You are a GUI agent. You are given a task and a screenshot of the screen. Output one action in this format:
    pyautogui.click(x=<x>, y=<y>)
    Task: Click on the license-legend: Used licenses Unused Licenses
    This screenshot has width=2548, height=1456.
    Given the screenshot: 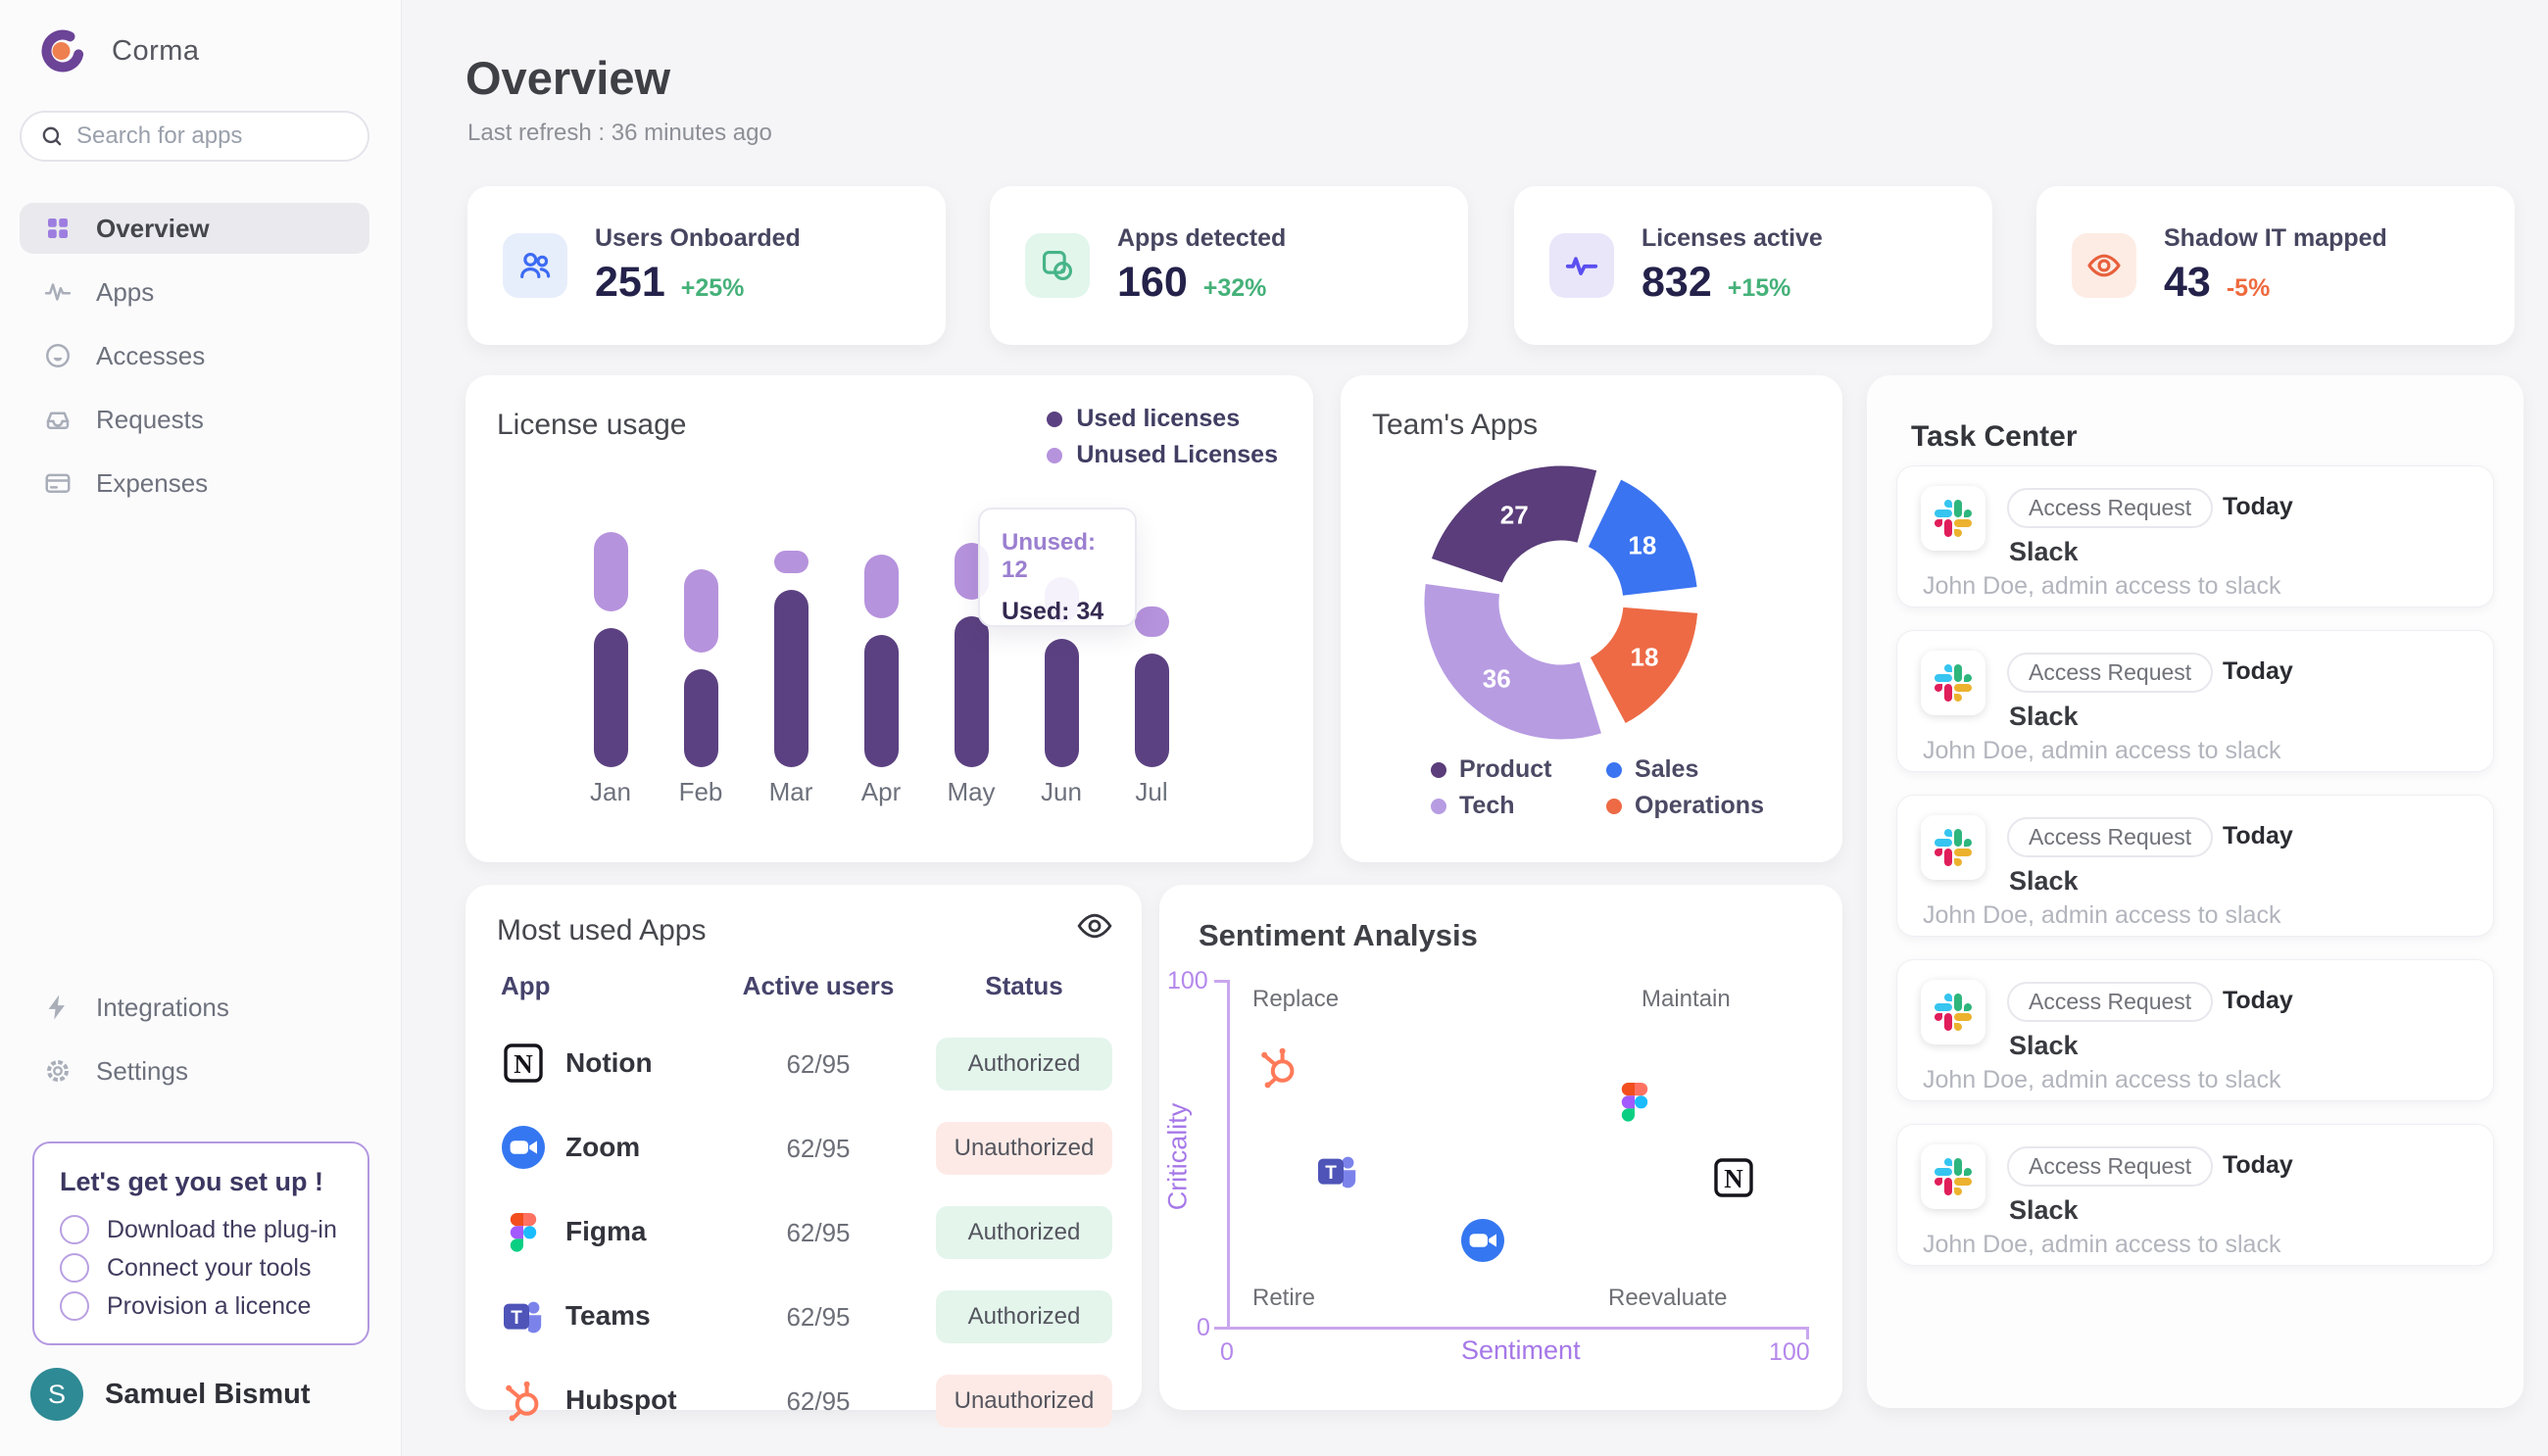 What is the action you would take?
    pyautogui.click(x=1162, y=441)
    